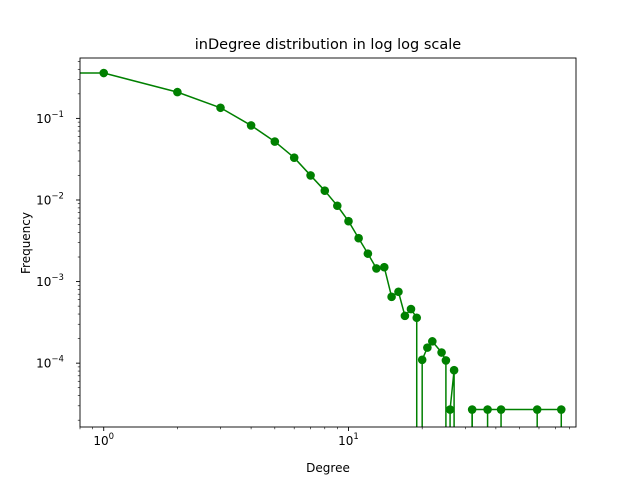 Image resolution: width=640 pixels, height=480 pixels. What do you see at coordinates (111, 437) in the screenshot?
I see `x-tick-label-exponent: 0` at bounding box center [111, 437].